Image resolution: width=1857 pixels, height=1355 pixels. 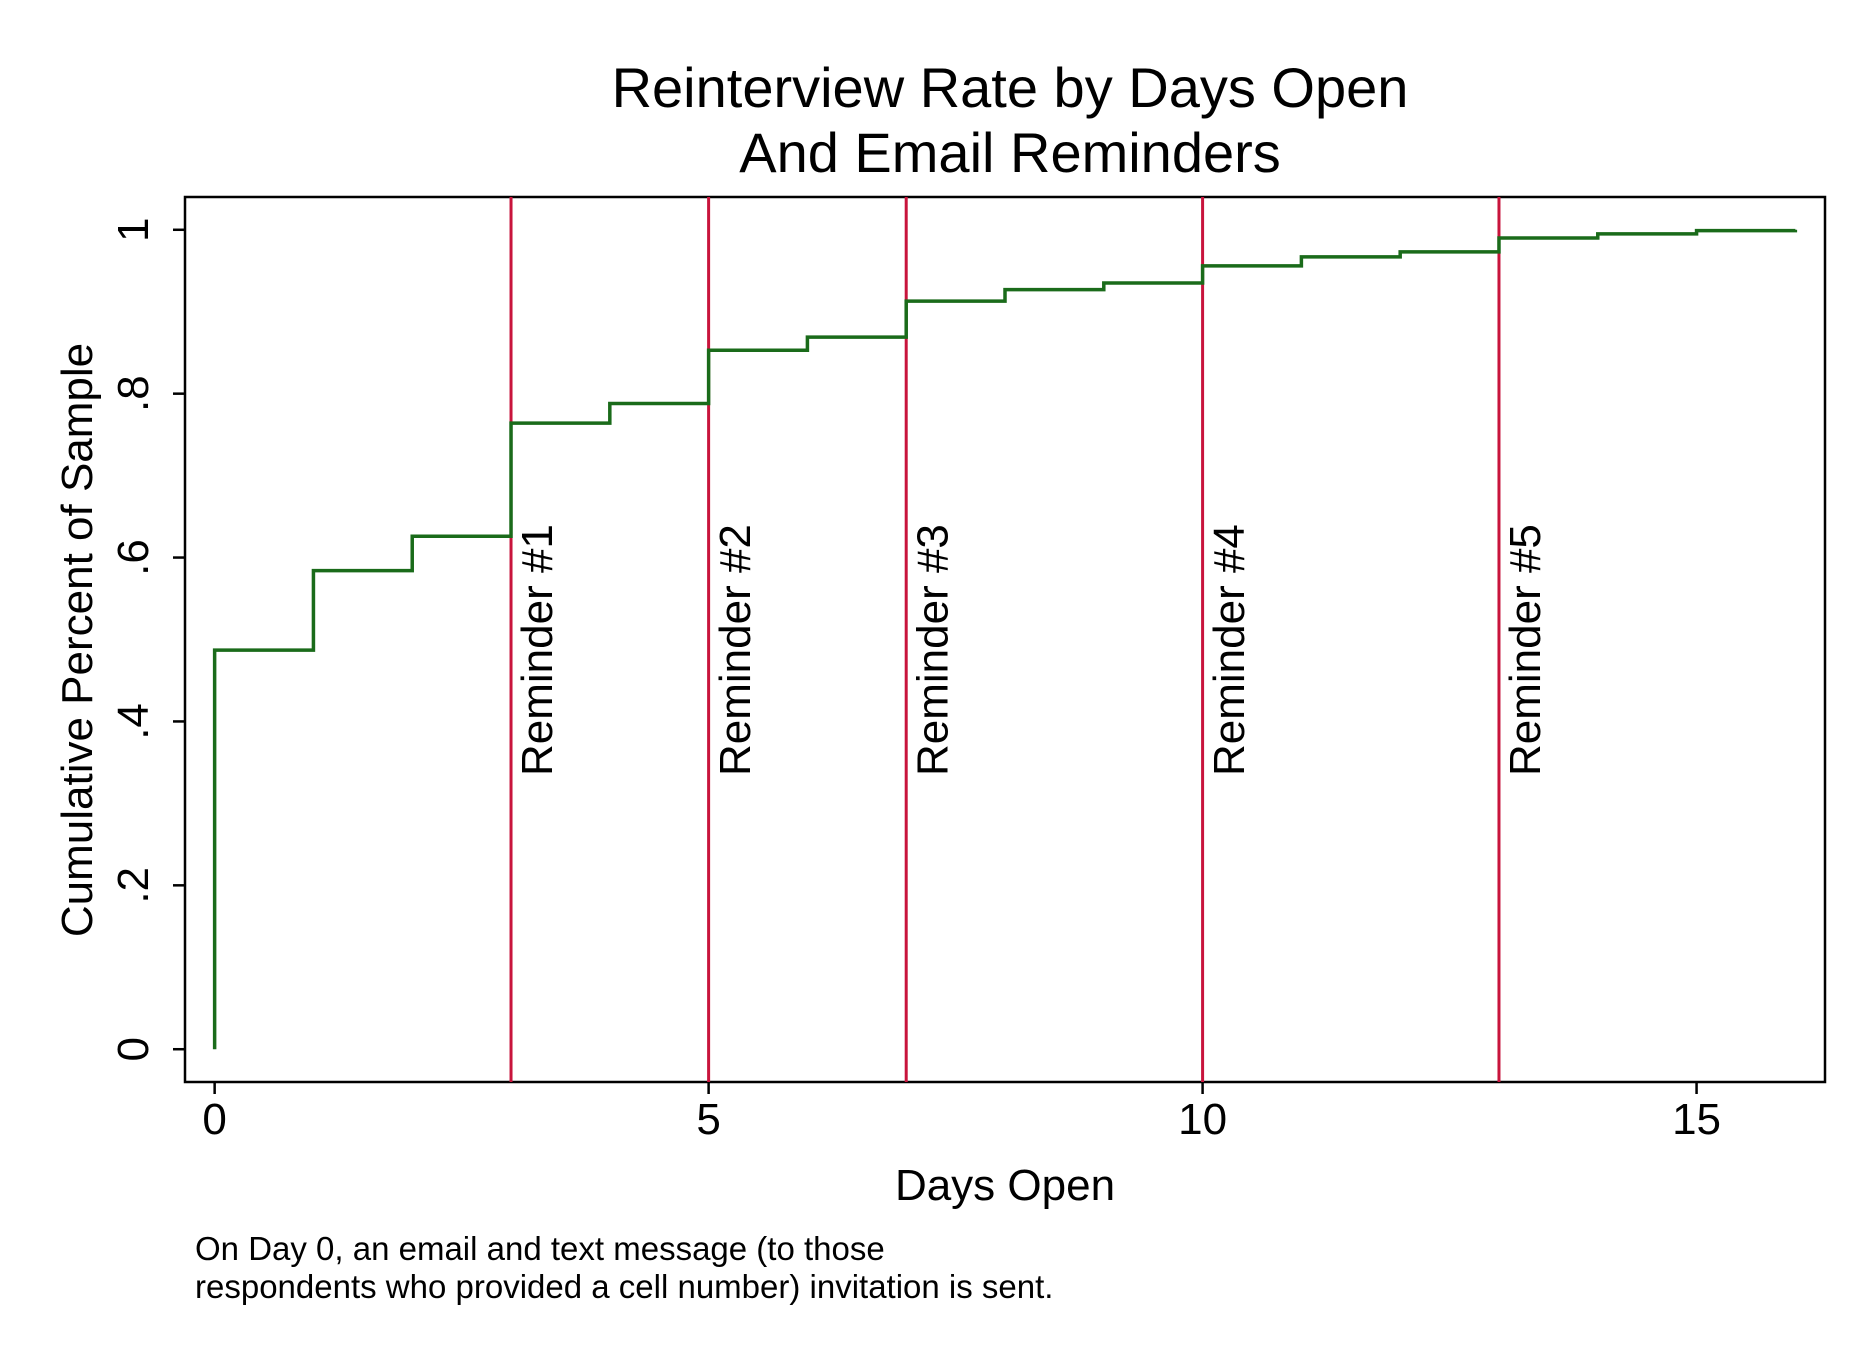 What do you see at coordinates (133, 885) in the screenshot?
I see `y-tick-label-1: .2` at bounding box center [133, 885].